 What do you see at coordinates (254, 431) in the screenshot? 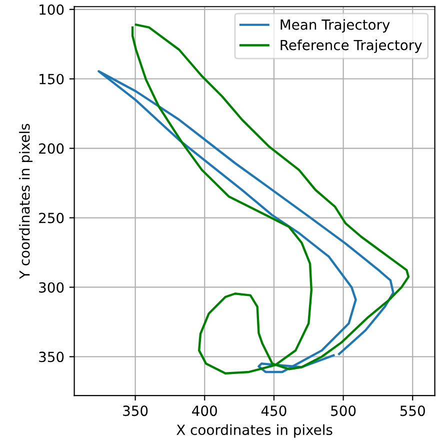
I see `x-axis-title: X coordinates in pixels` at bounding box center [254, 431].